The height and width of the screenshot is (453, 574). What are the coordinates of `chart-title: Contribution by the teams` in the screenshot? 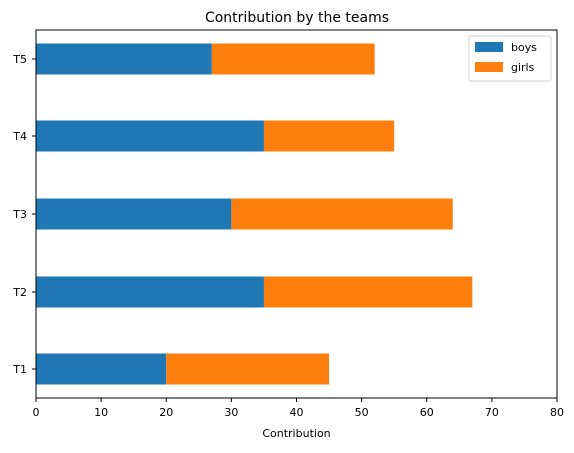 It's located at (297, 18).